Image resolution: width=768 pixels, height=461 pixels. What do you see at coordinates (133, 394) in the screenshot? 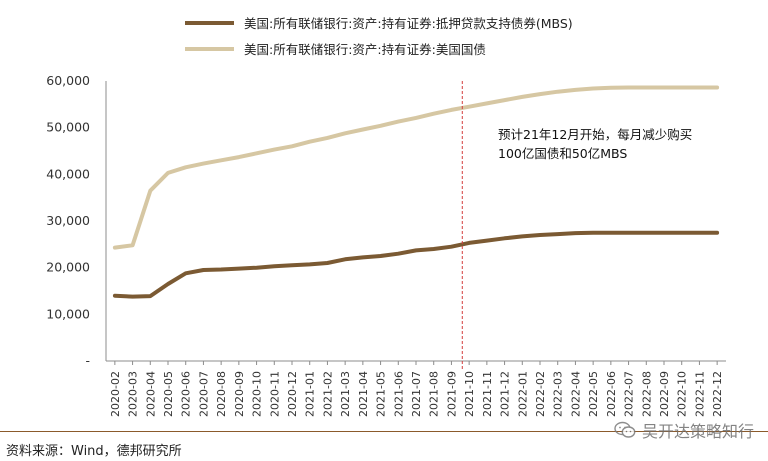
I see `x-tick-label: 2020-03` at bounding box center [133, 394].